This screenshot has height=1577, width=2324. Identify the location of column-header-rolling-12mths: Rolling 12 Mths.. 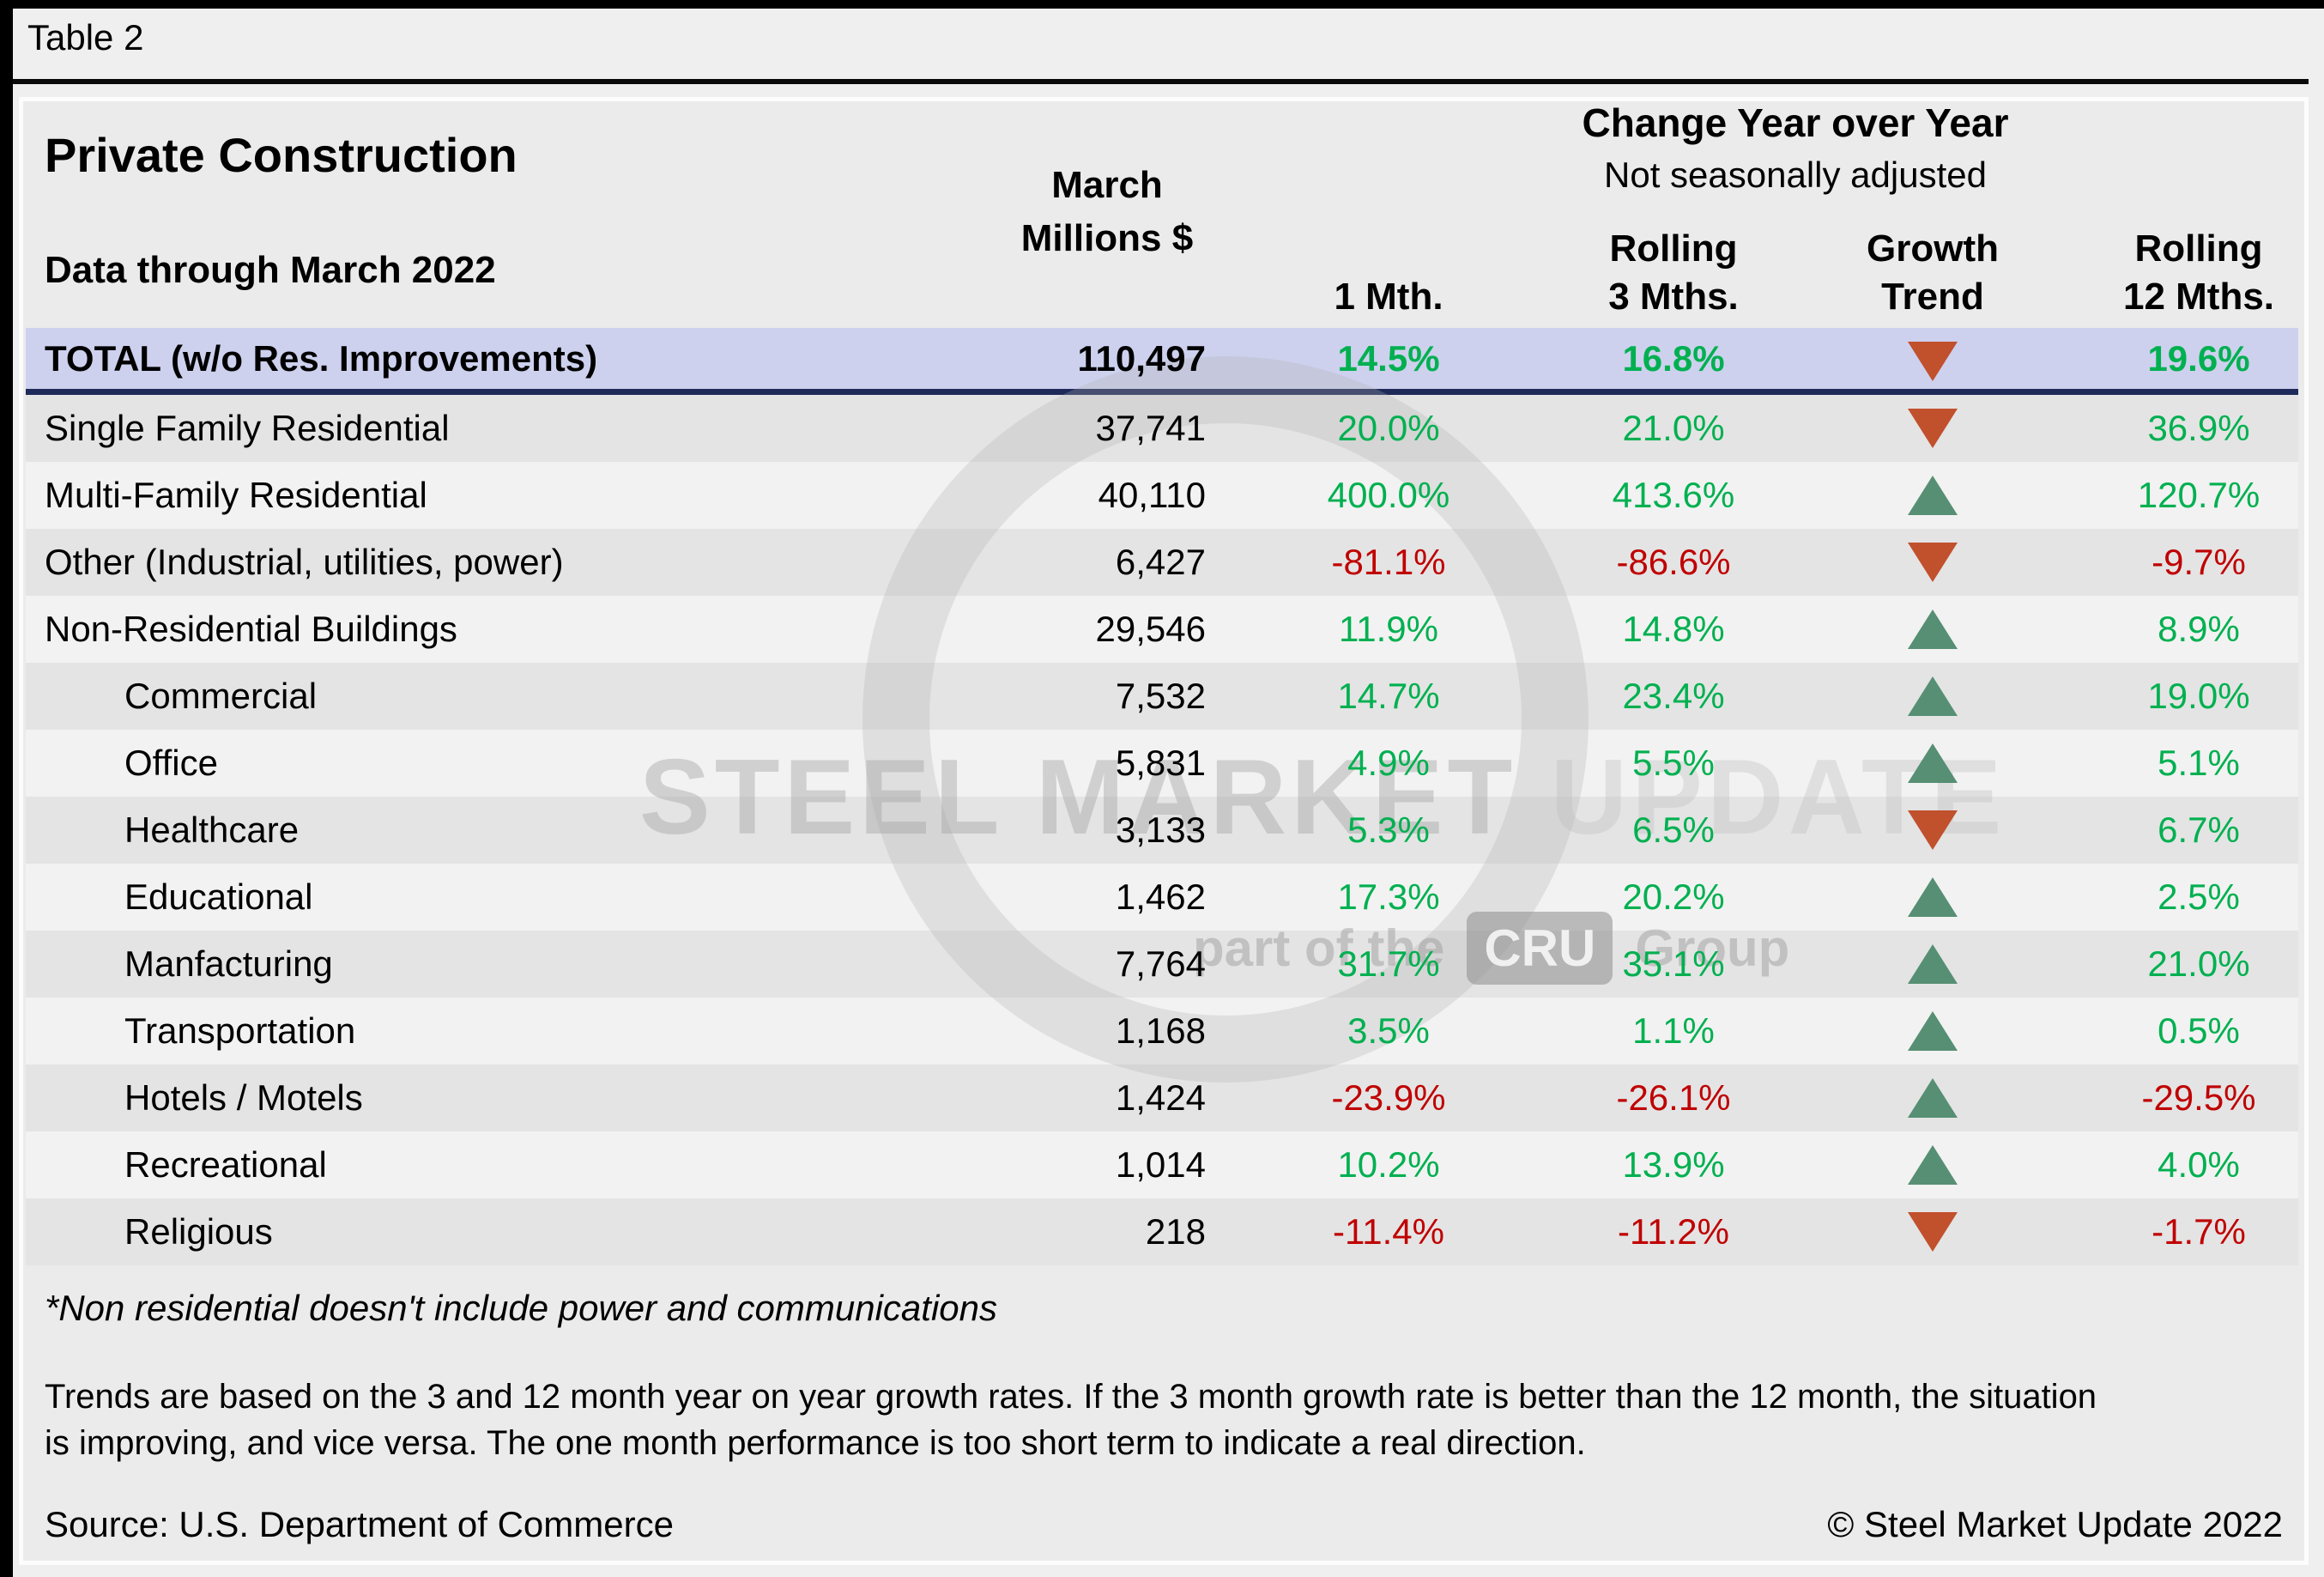
(2197, 273).